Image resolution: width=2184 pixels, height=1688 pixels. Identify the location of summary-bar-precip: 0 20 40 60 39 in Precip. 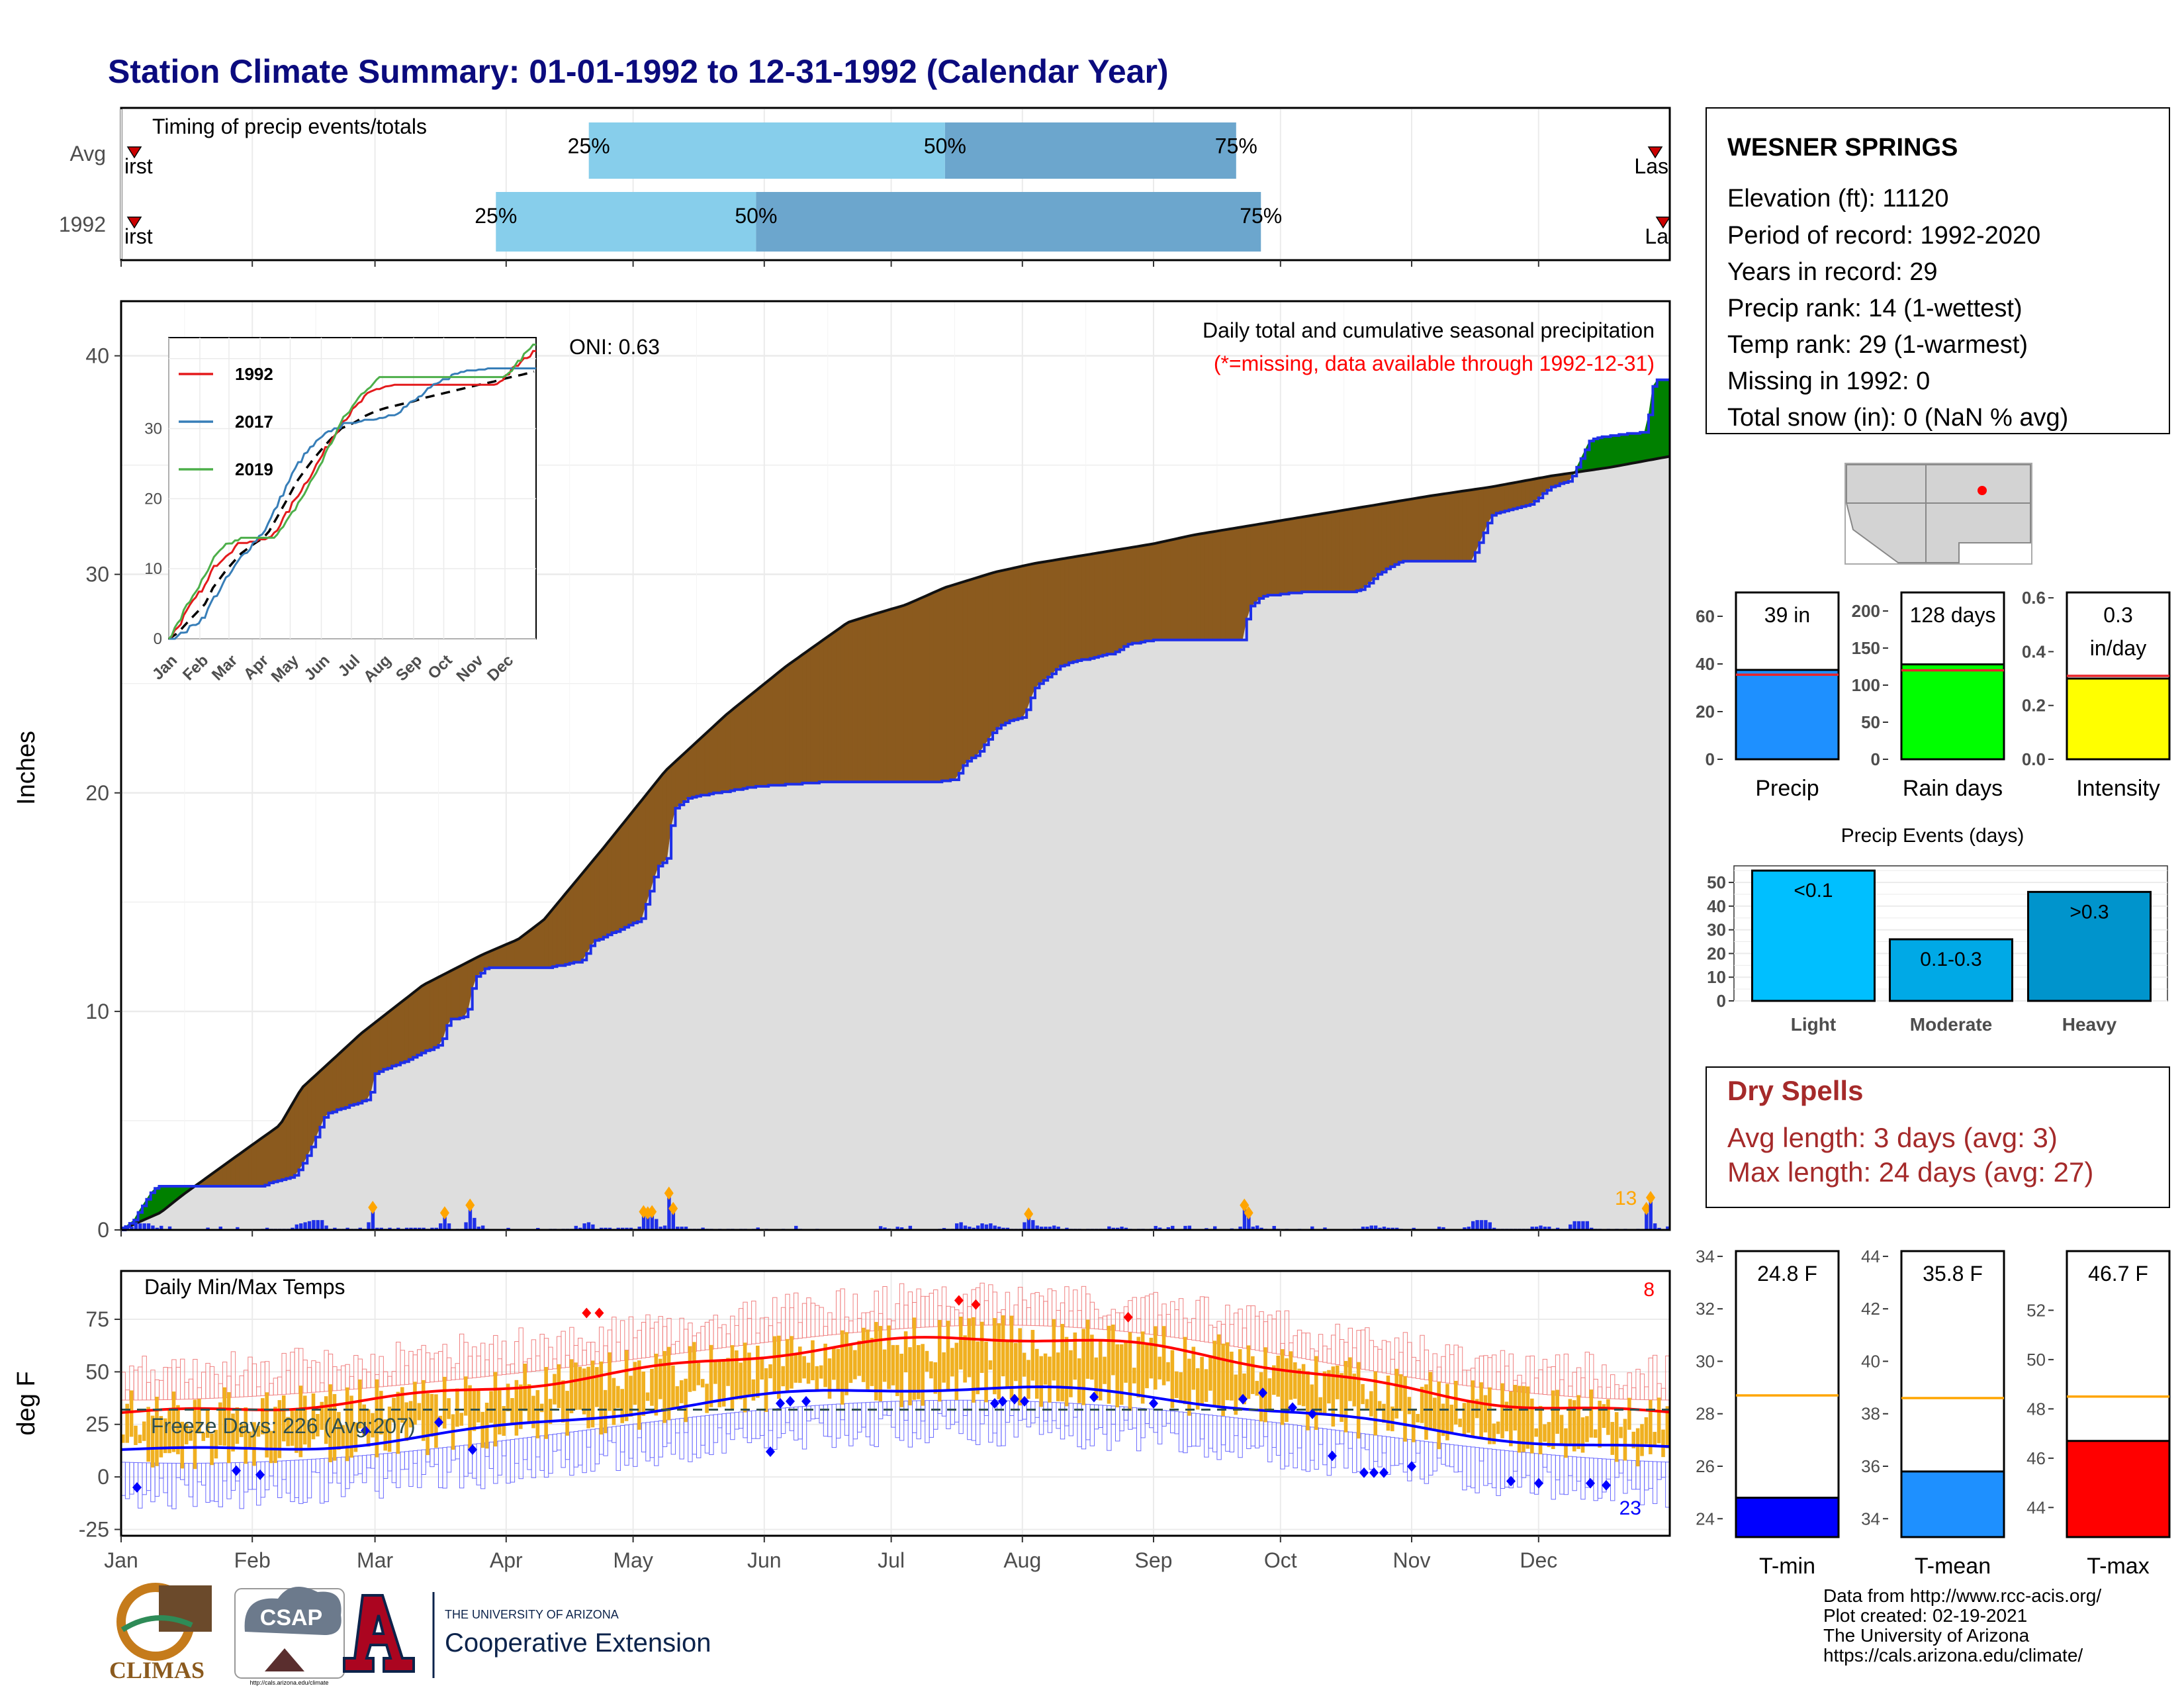
(1768, 696).